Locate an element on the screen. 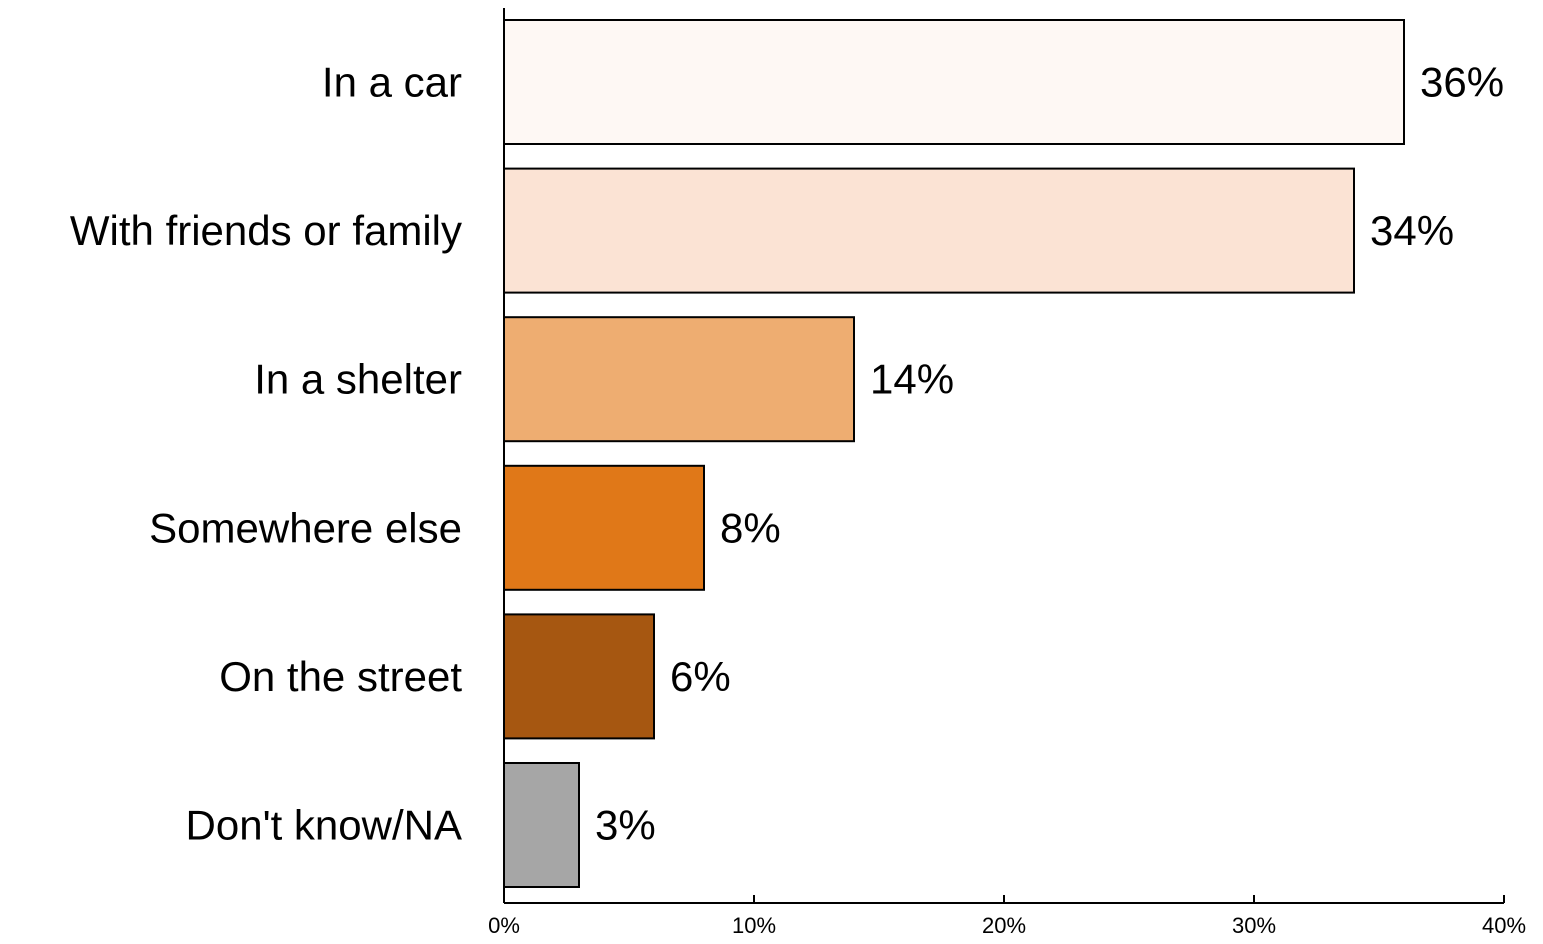  category-label-in-a-shelter: In a shelter is located at coordinates (358, 379).